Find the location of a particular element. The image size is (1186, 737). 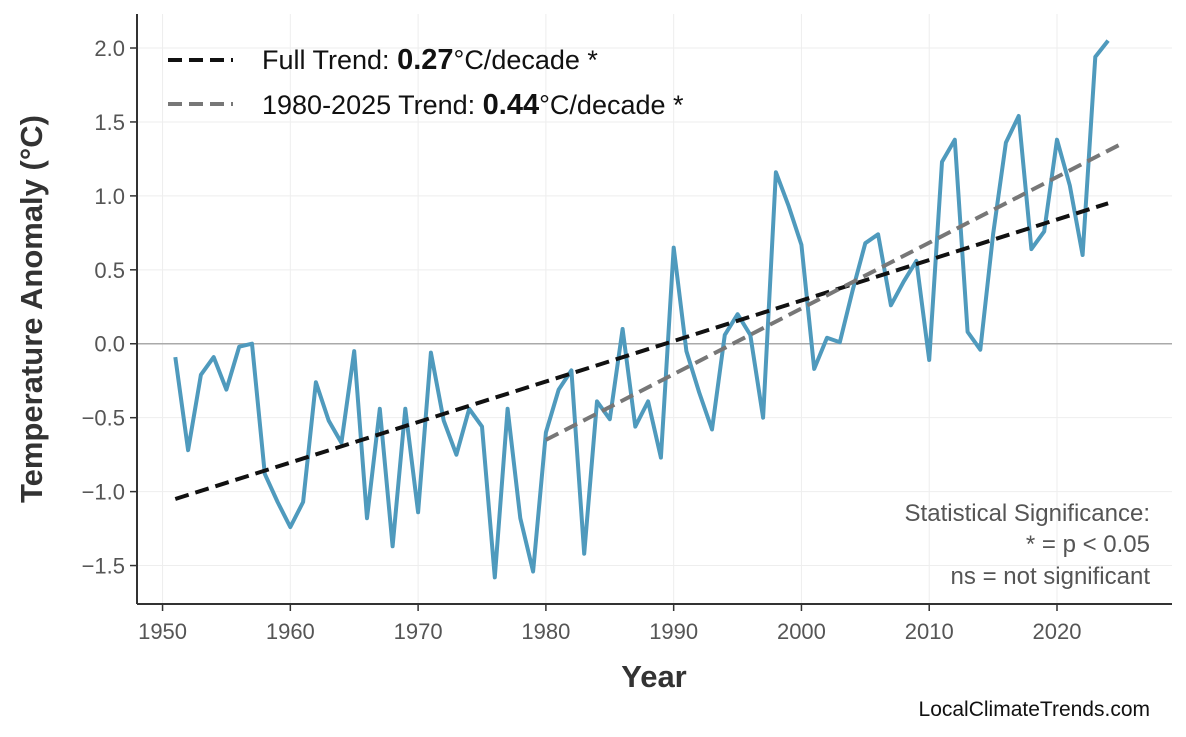

y-tick-label: 1.0 is located at coordinates (109, 196).